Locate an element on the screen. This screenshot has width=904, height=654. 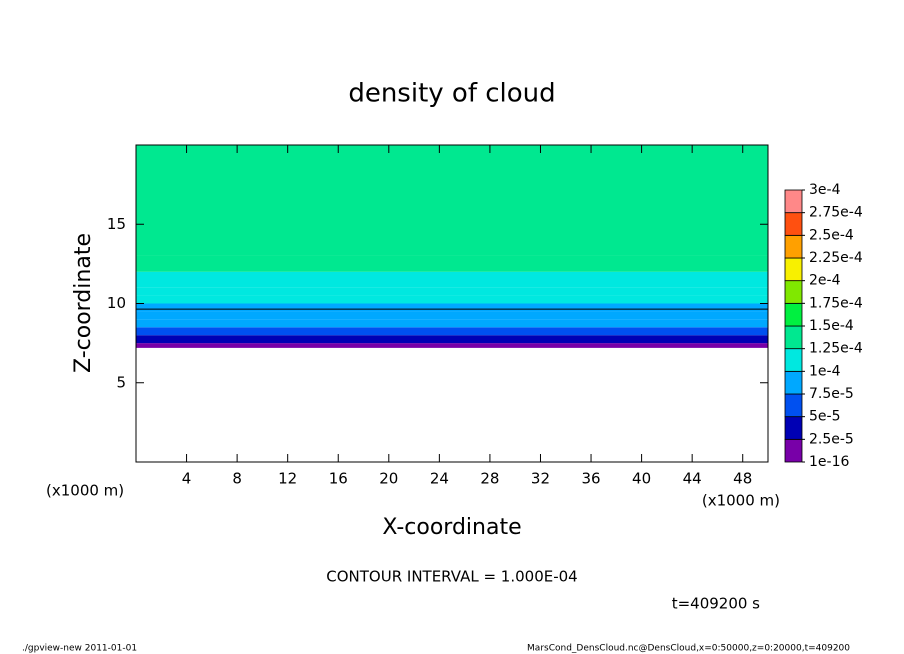
colorbar-label: 7.5e-5 is located at coordinates (831, 394).